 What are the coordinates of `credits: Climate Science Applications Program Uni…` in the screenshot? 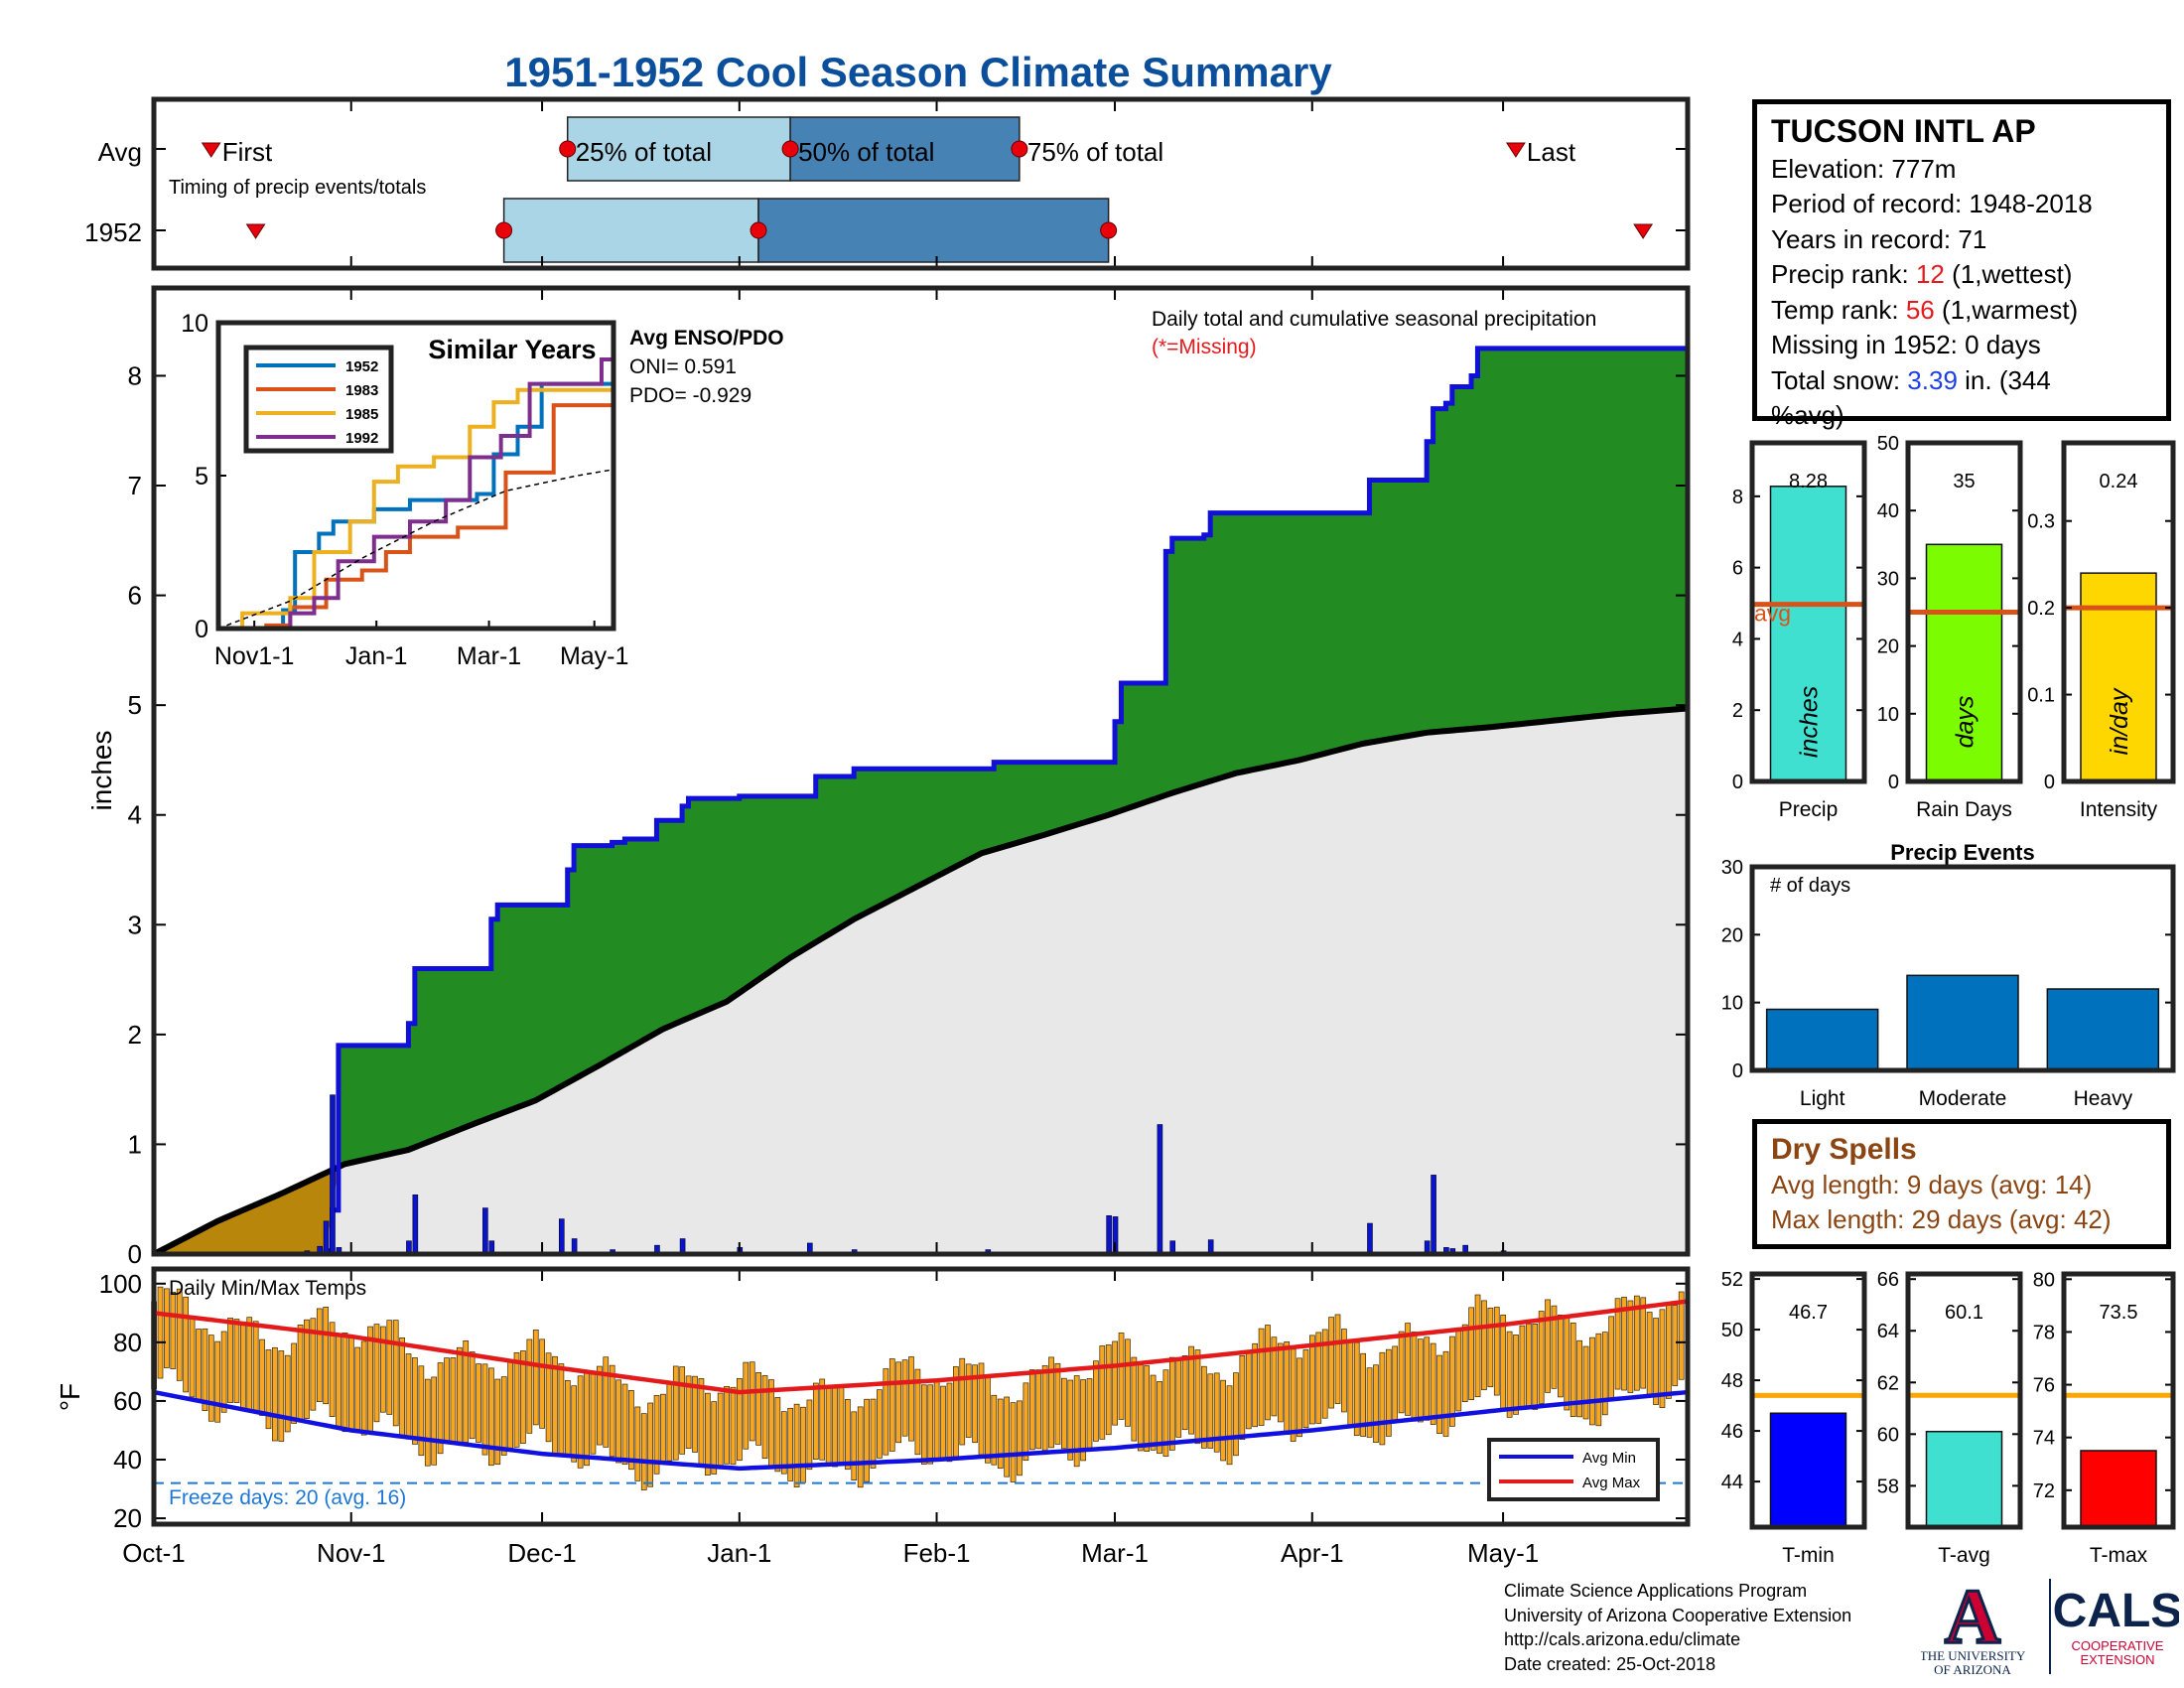 It's located at (1677, 1627).